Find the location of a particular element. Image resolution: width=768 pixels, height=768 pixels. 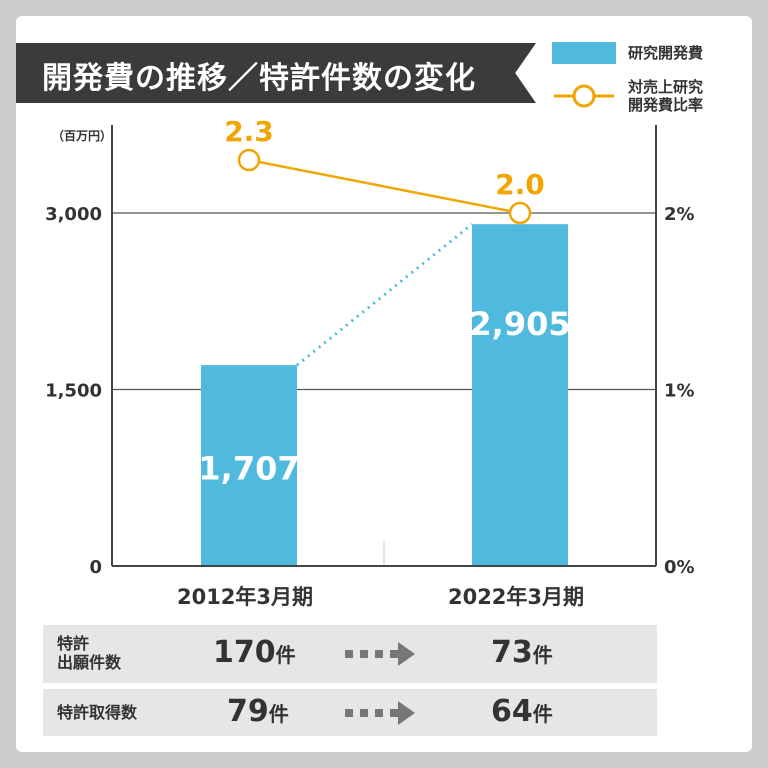

value-to: 73件 is located at coordinates (522, 652).